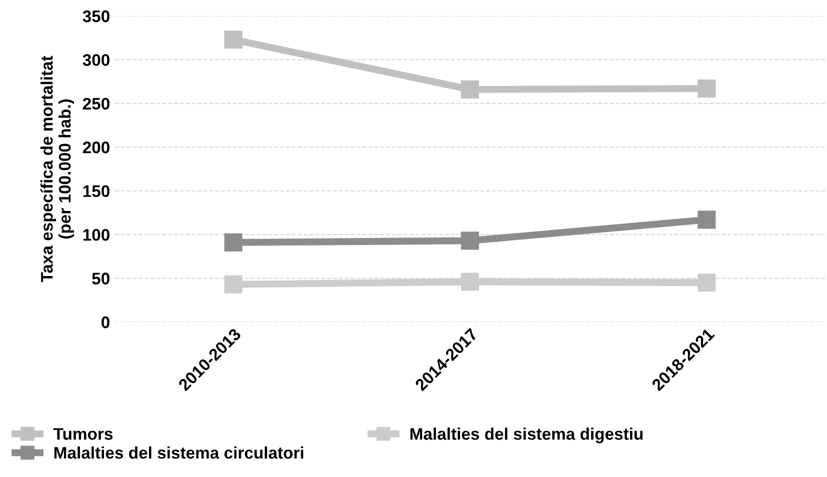 The image size is (827, 477). Describe the element at coordinates (96, 234) in the screenshot. I see `y-tick-label: 100` at that location.